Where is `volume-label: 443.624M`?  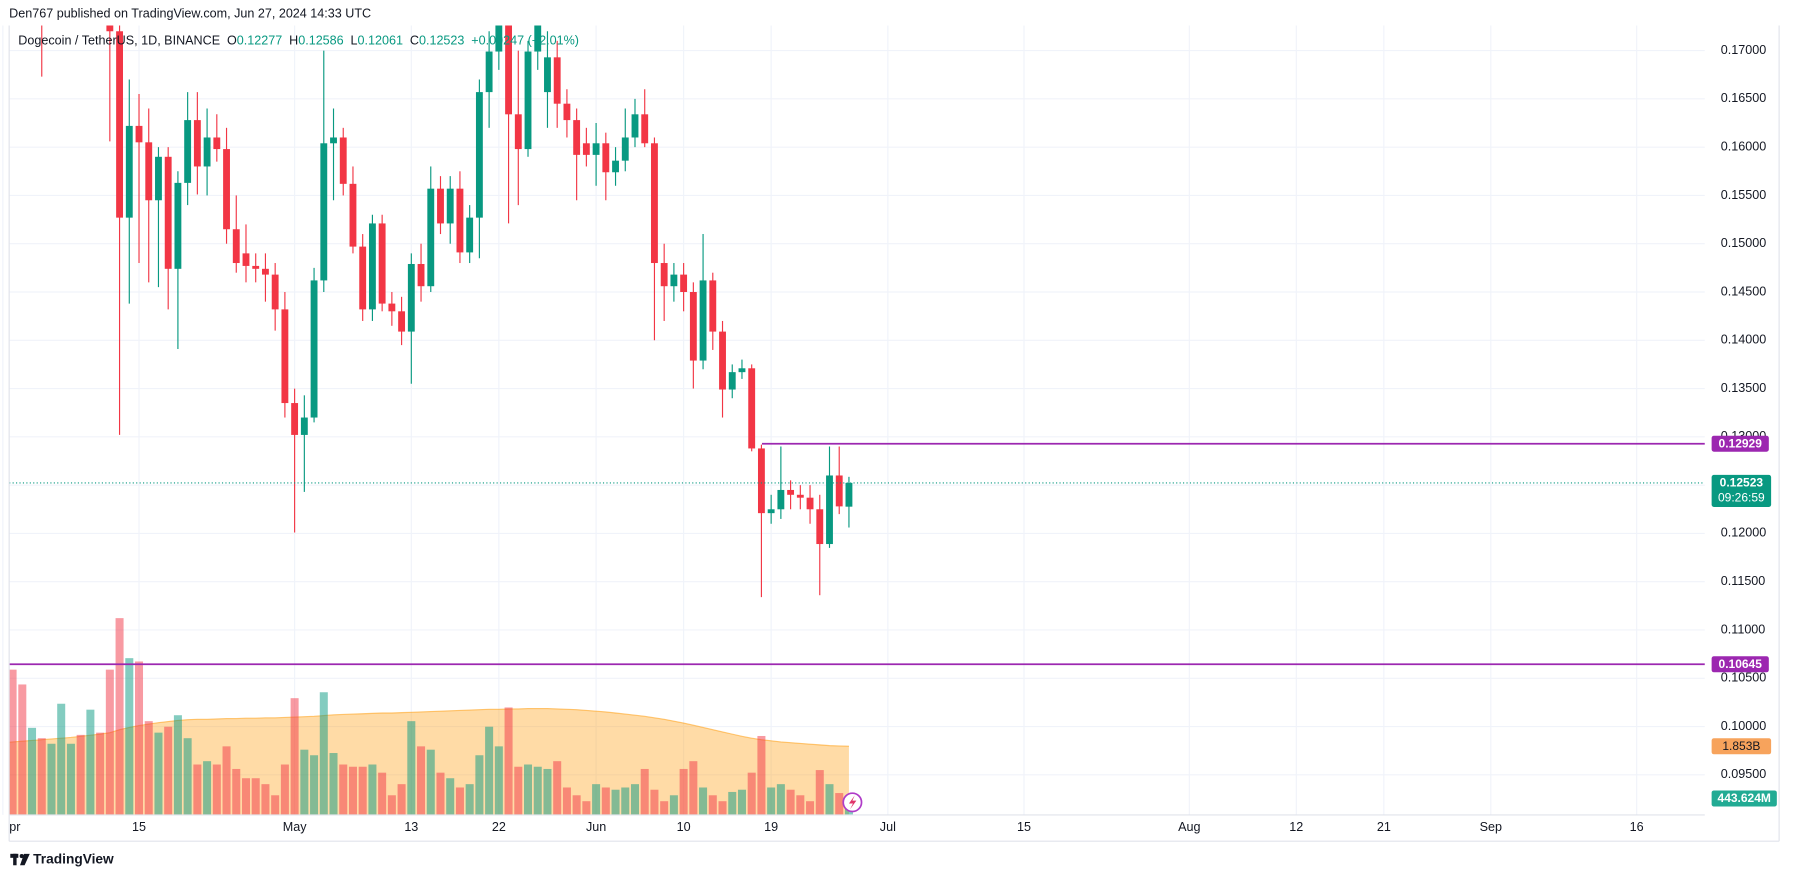 volume-label: 443.624M is located at coordinates (1744, 798).